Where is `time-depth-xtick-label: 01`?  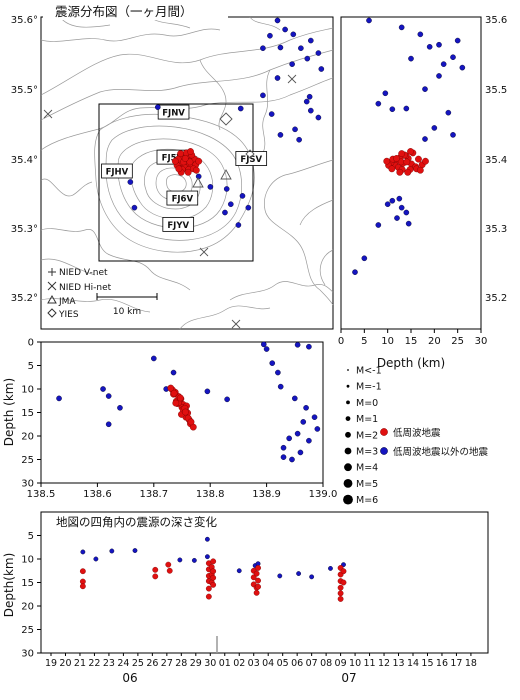 time-depth-xtick-label: 01 is located at coordinates (225, 663).